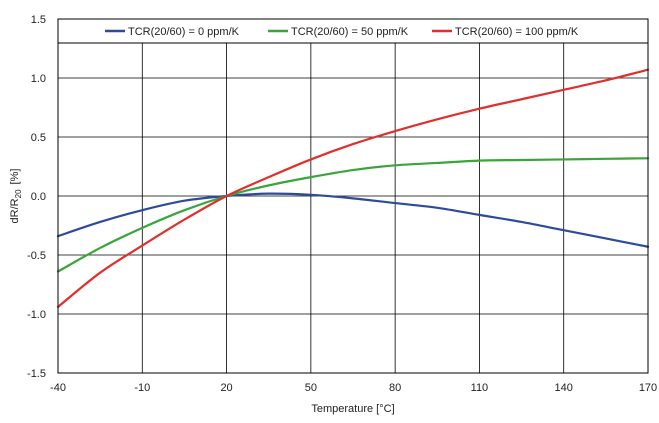  What do you see at coordinates (352, 409) in the screenshot?
I see `x-axis-title: Temperature [°C]` at bounding box center [352, 409].